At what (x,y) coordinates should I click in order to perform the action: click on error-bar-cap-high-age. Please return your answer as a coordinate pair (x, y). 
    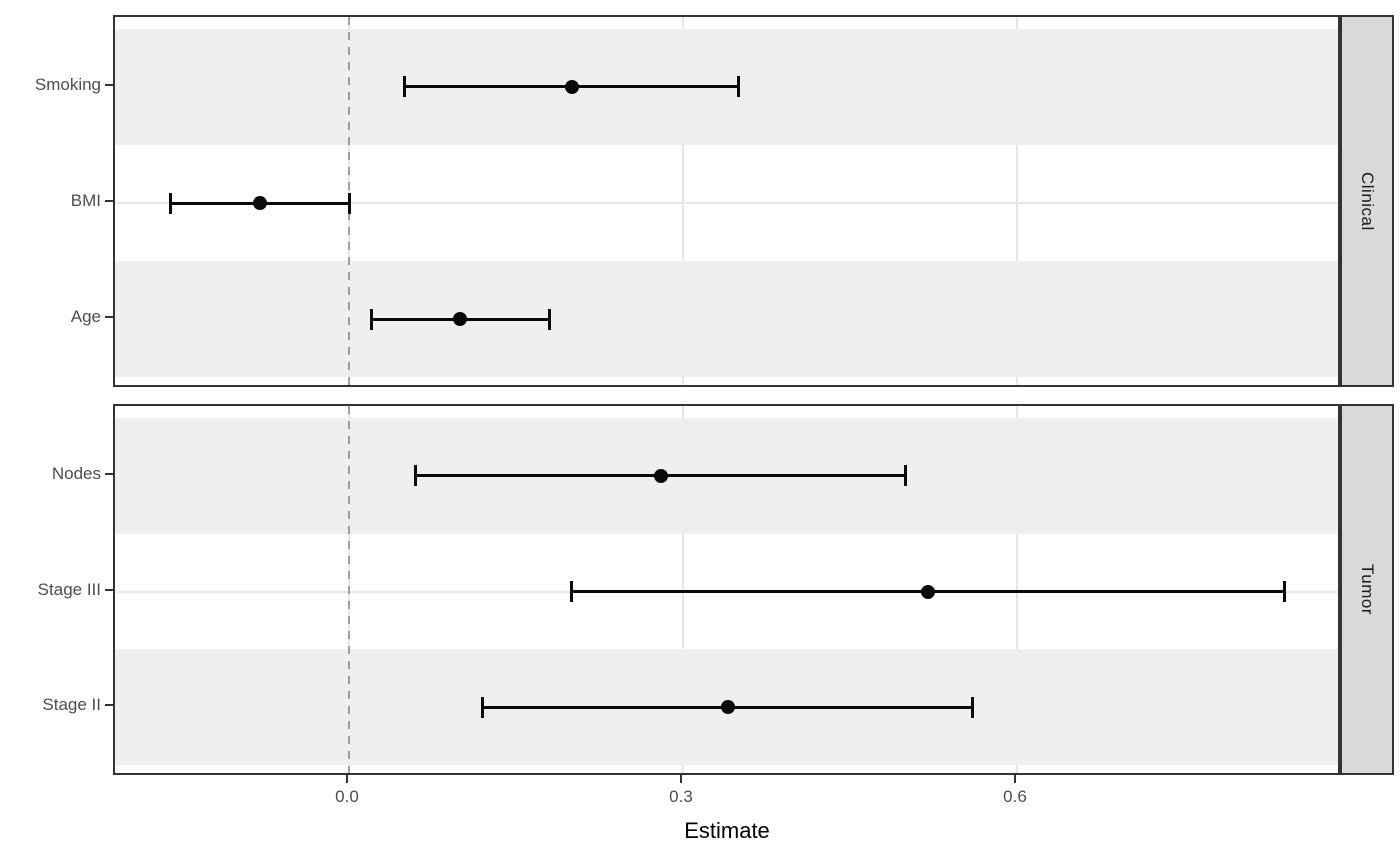
    Looking at the image, I should click on (549, 319).